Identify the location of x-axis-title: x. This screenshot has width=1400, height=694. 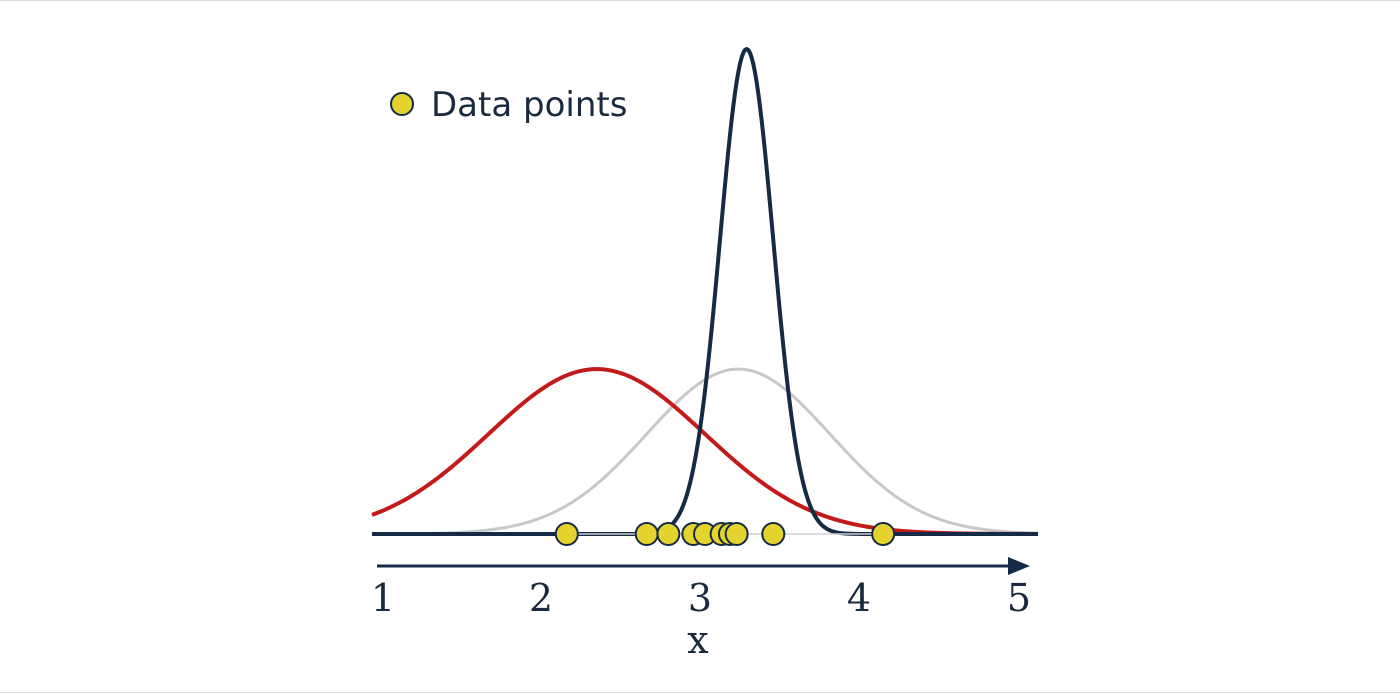
(697, 640).